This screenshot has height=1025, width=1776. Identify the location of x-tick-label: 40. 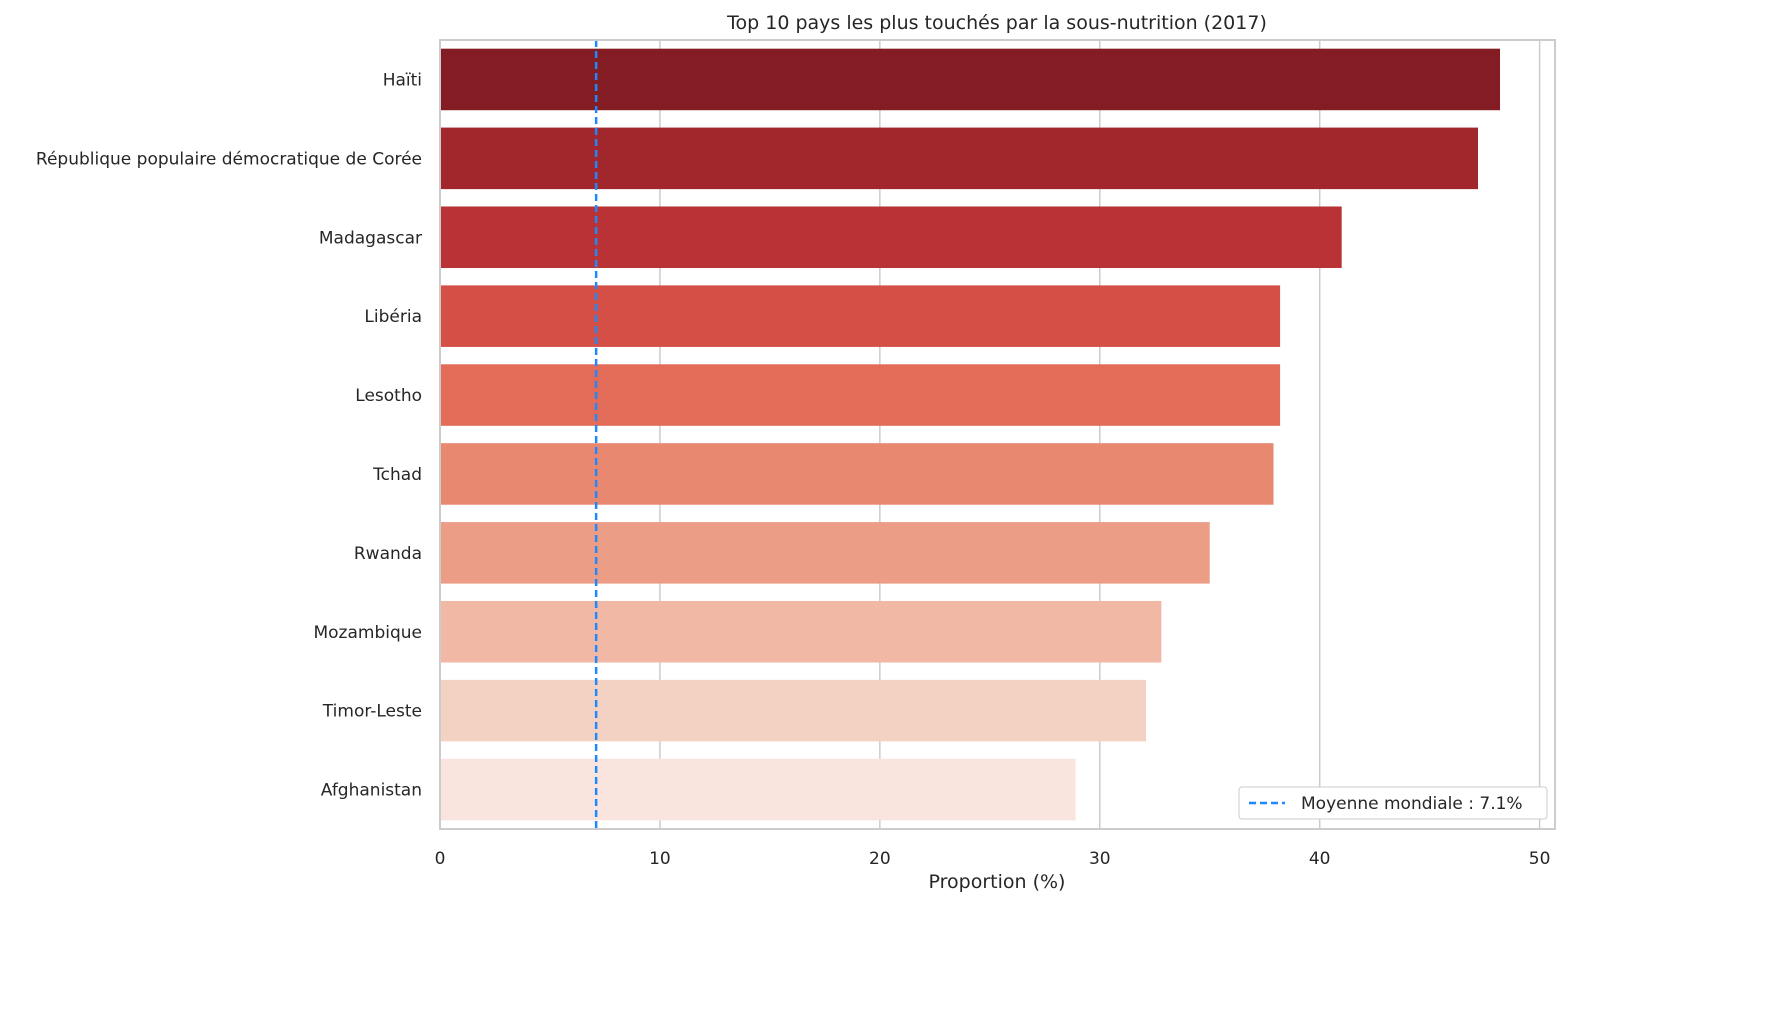
(1320, 859).